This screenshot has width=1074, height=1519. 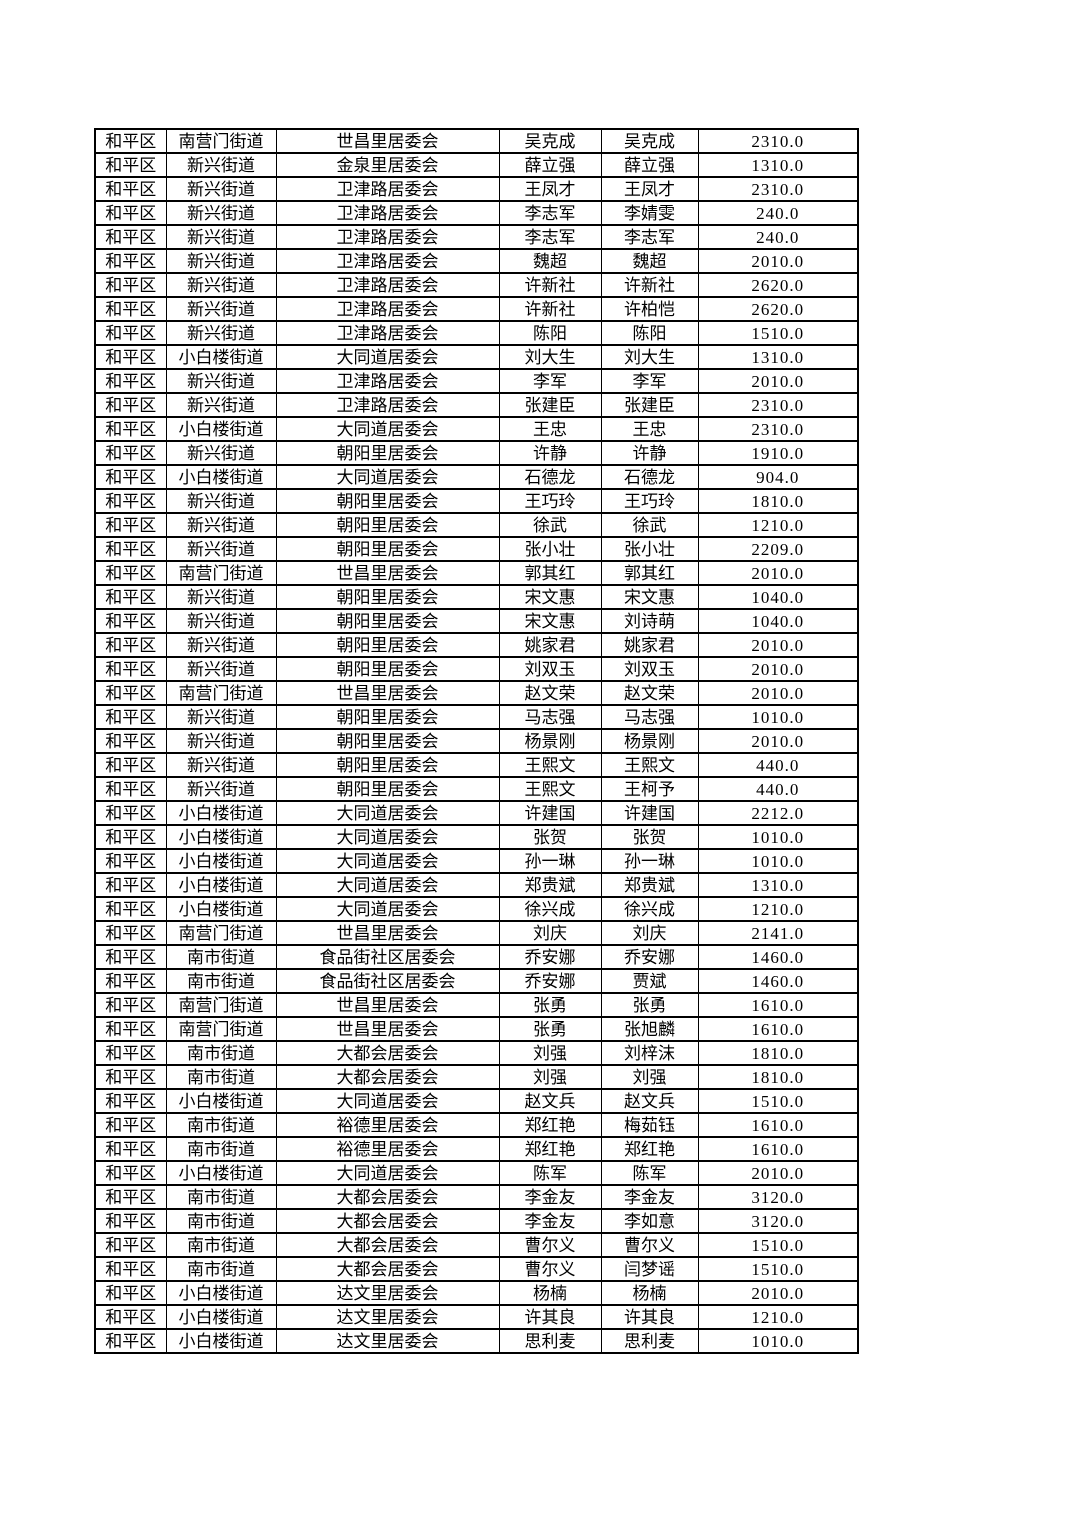 I want to click on cell-name-1: 许静, so click(x=550, y=453).